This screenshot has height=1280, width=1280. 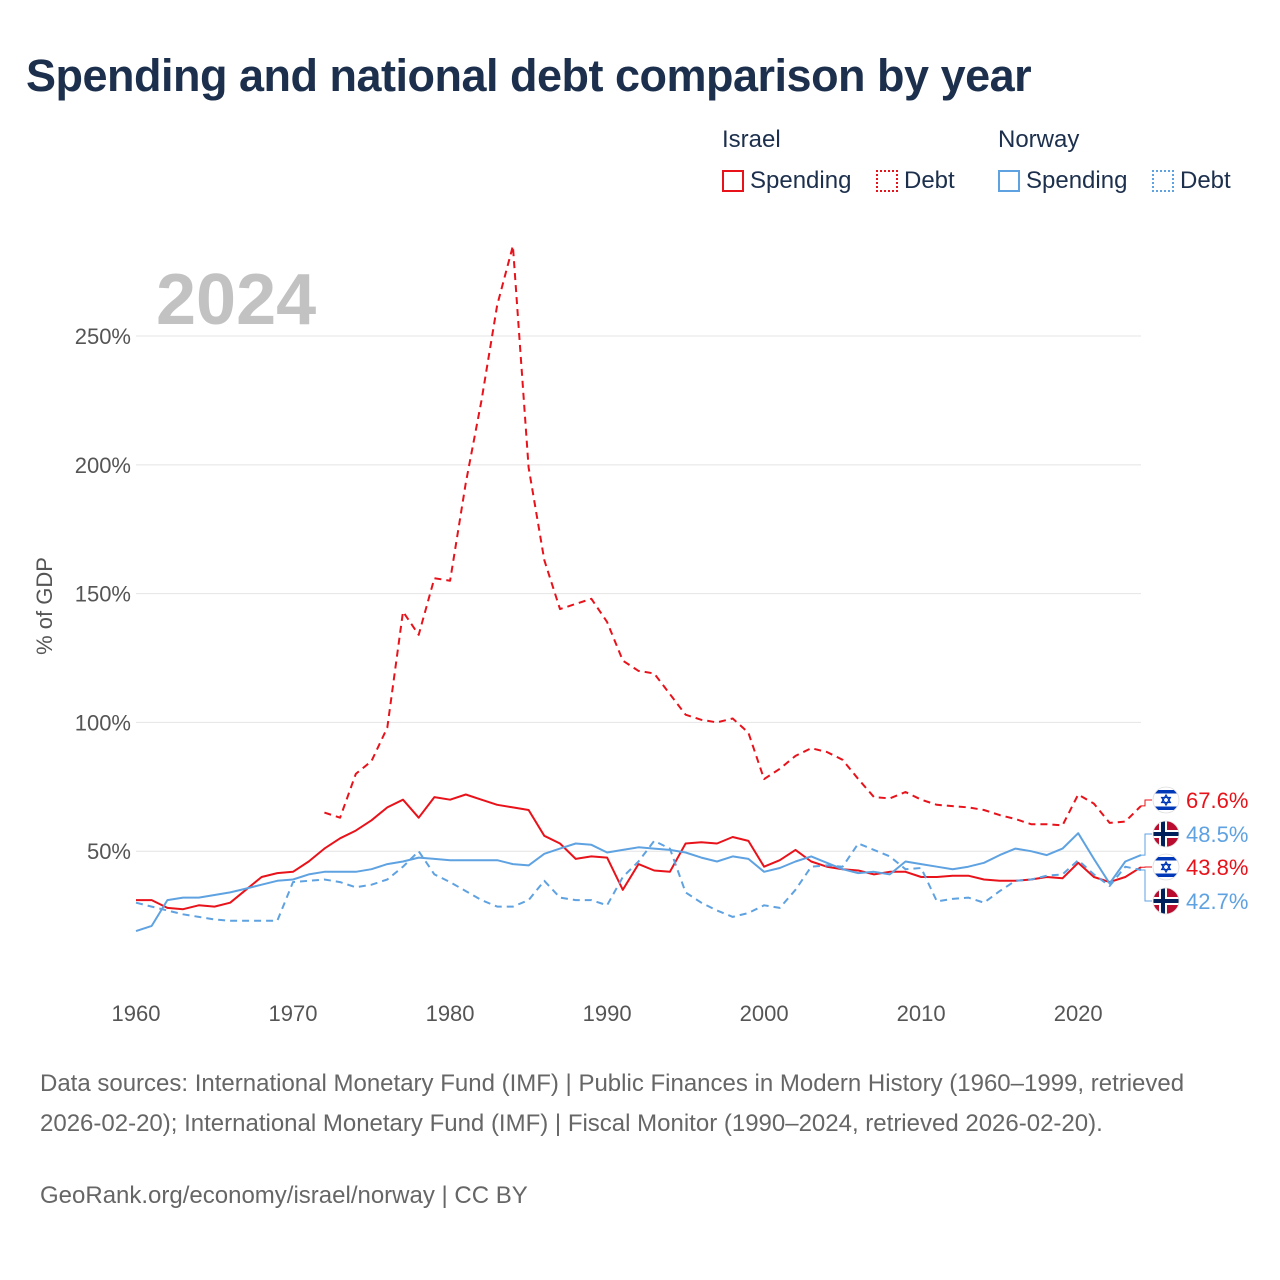 What do you see at coordinates (236, 300) in the screenshot?
I see `year-label: 2024` at bounding box center [236, 300].